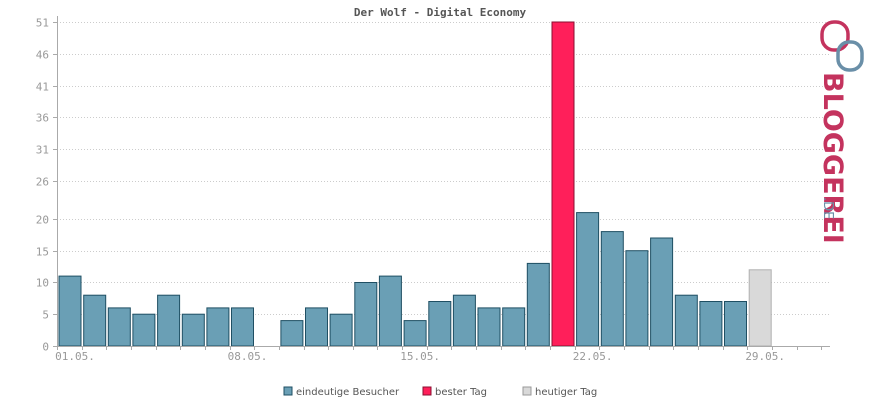 The image size is (870, 400). What do you see at coordinates (42, 23) in the screenshot?
I see `y-tick-label: 51` at bounding box center [42, 23].